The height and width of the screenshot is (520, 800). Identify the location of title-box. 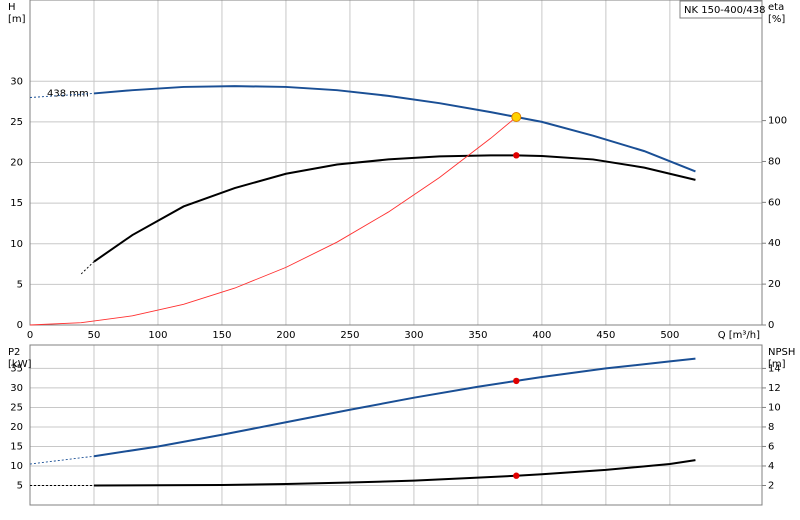
(721, 9).